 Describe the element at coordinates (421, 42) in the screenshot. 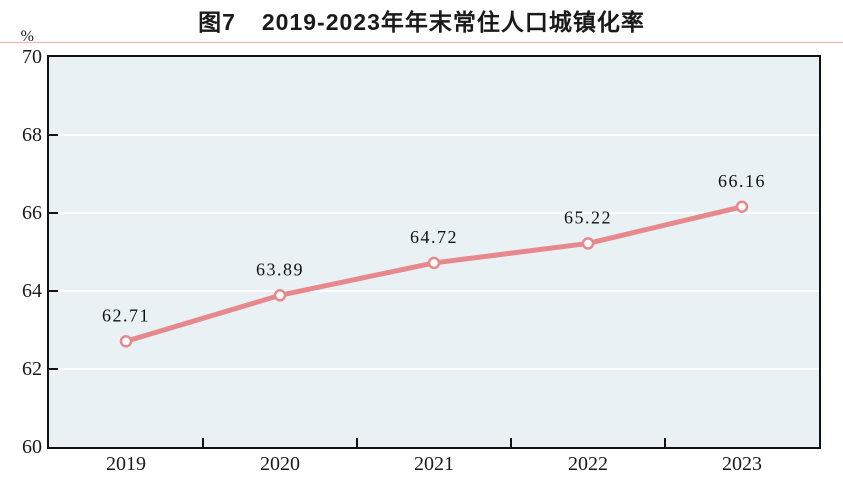

I see `title-underline` at that location.